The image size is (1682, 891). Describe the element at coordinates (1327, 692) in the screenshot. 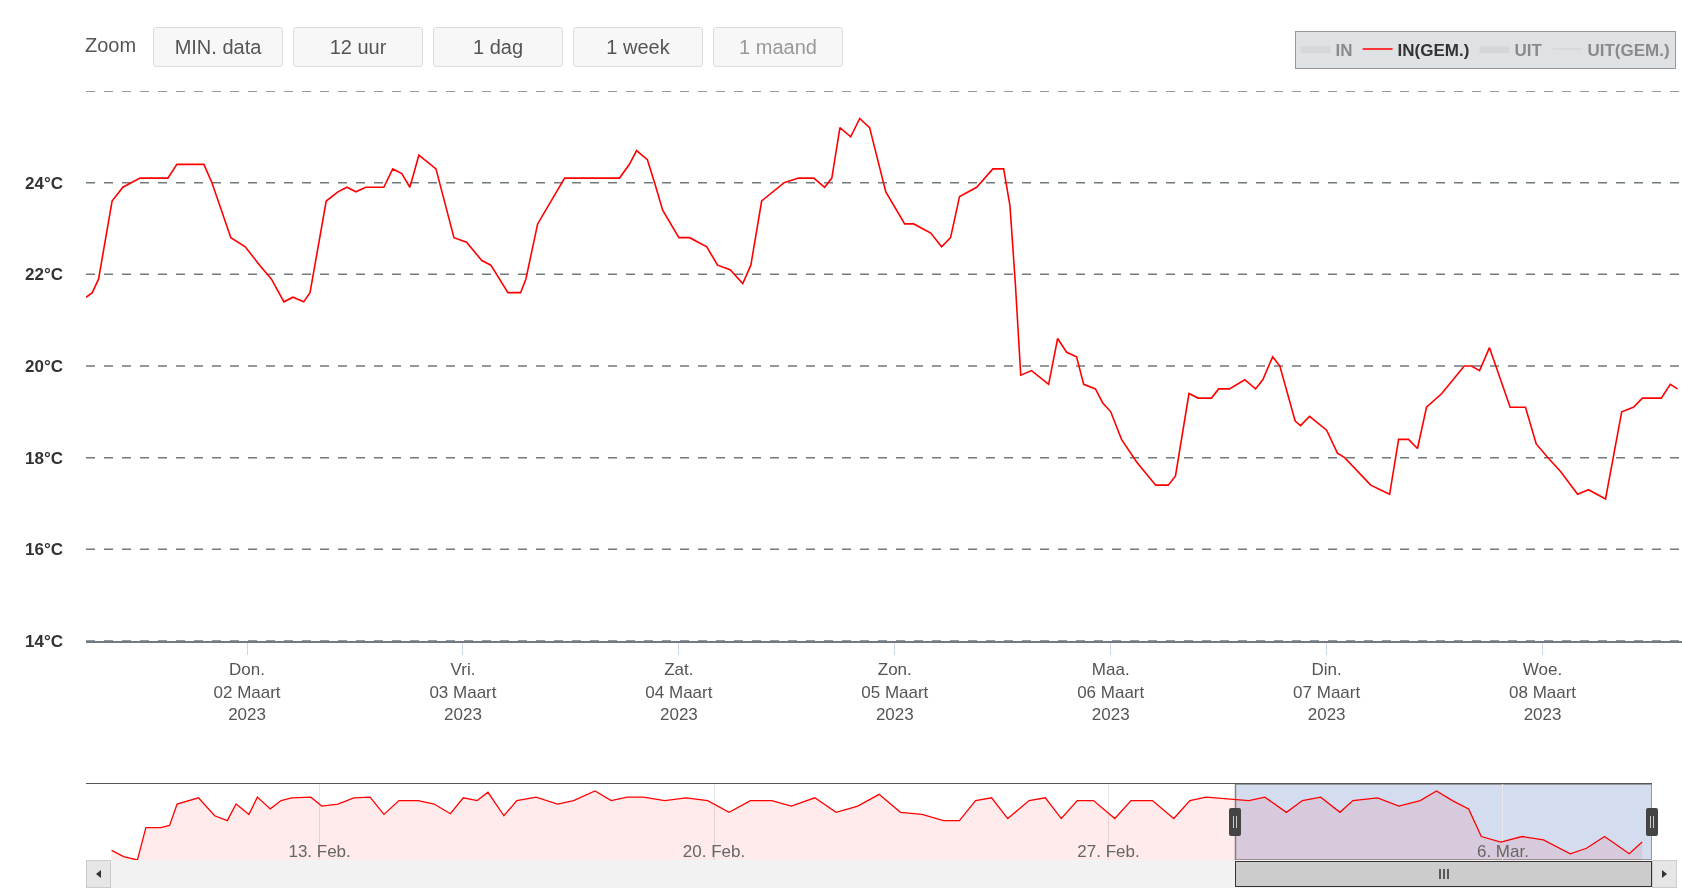

I see `x-tick-label: Din. 07 Maart 2023` at that location.